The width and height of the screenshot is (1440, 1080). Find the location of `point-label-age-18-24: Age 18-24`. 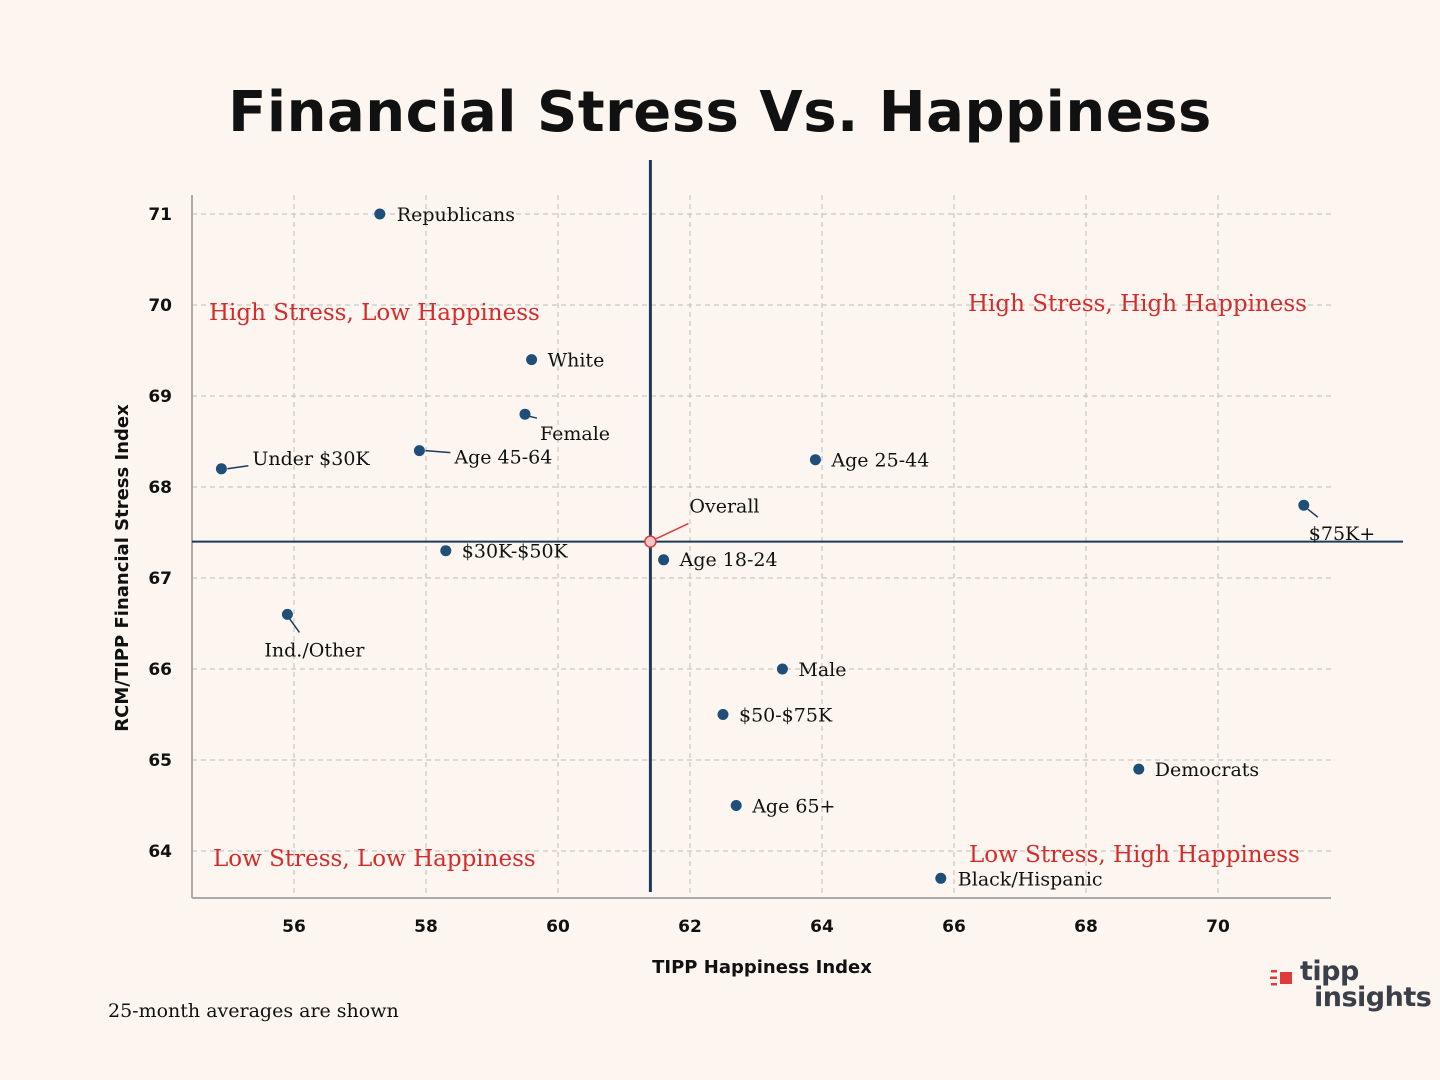

point-label-age-18-24: Age 18-24 is located at coordinates (728, 560).